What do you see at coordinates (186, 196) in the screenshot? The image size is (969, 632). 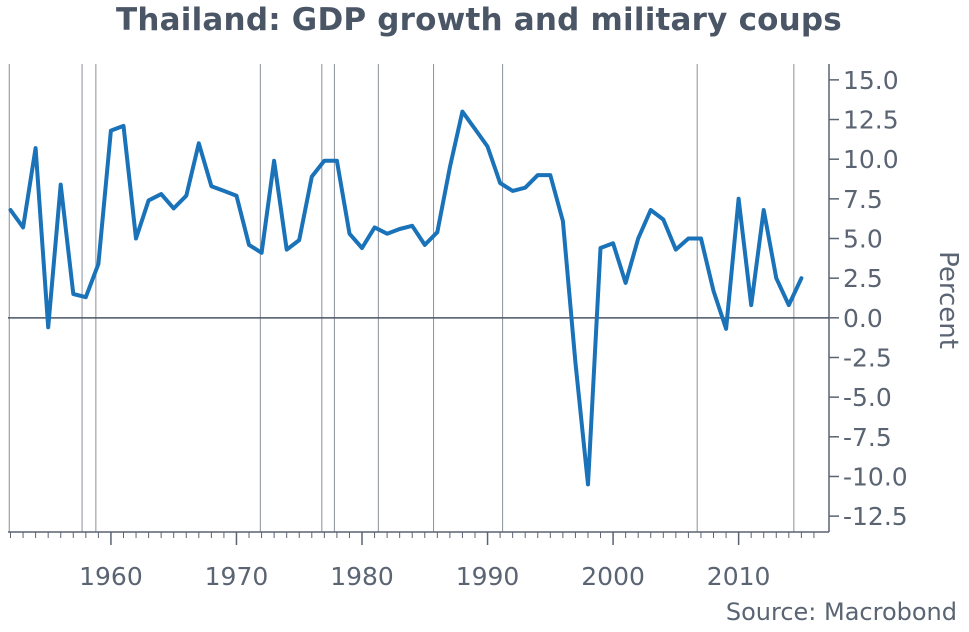 I see `data-point-1966` at bounding box center [186, 196].